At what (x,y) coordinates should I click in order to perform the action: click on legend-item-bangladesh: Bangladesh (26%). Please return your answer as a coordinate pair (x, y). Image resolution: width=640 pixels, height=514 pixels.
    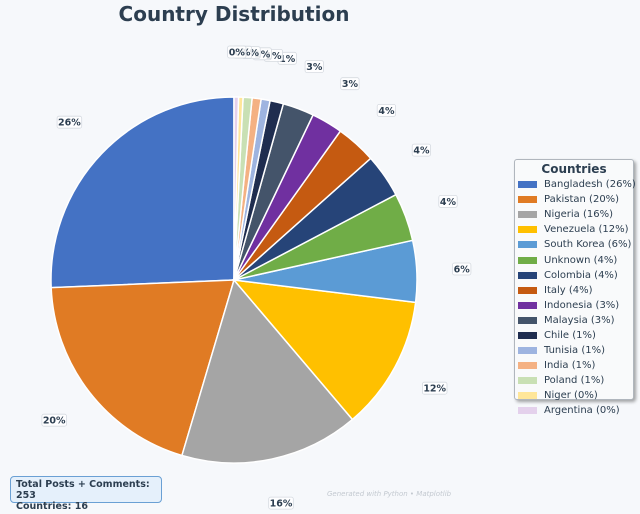
    Looking at the image, I should click on (575, 184).